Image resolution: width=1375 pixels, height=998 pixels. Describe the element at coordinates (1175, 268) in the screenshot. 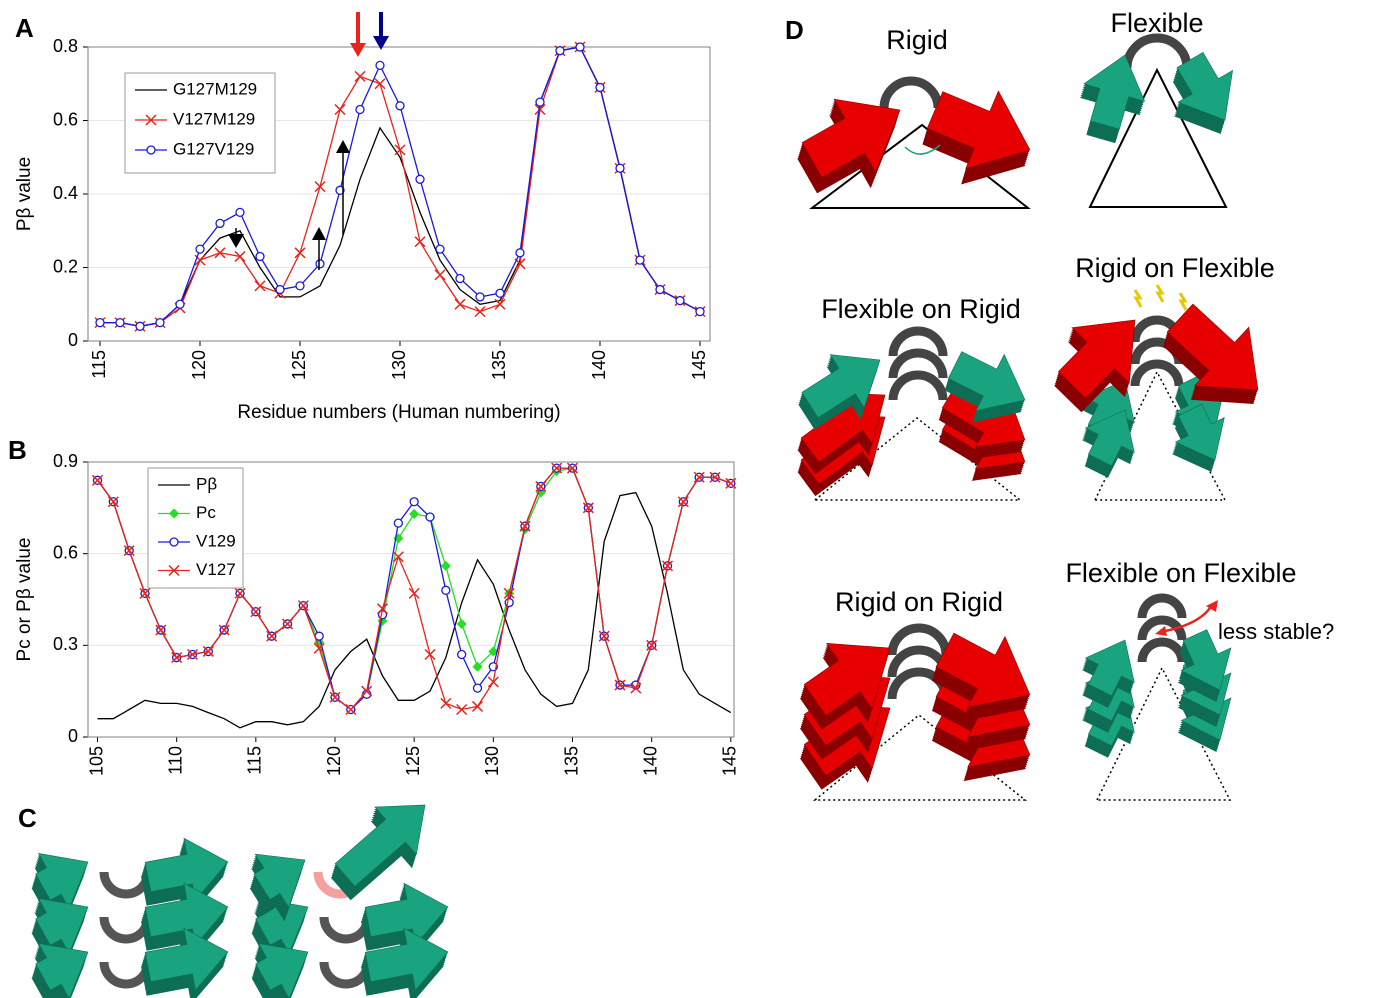

I see `diagram-label: Rigid on Flexible` at that location.